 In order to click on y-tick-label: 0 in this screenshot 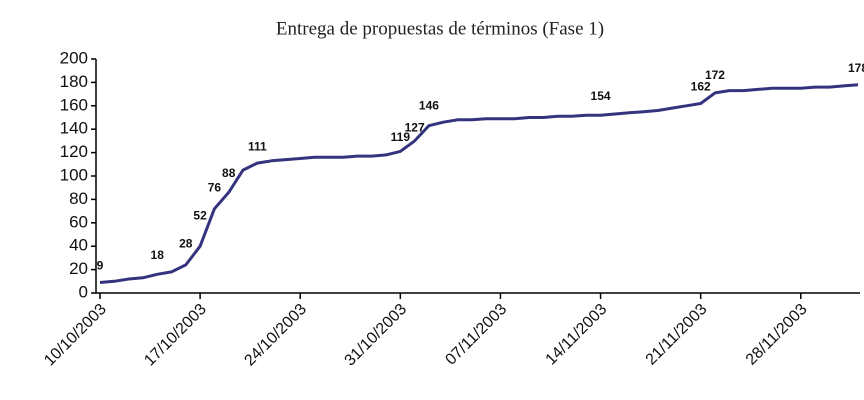, I will do `click(83, 291)`.